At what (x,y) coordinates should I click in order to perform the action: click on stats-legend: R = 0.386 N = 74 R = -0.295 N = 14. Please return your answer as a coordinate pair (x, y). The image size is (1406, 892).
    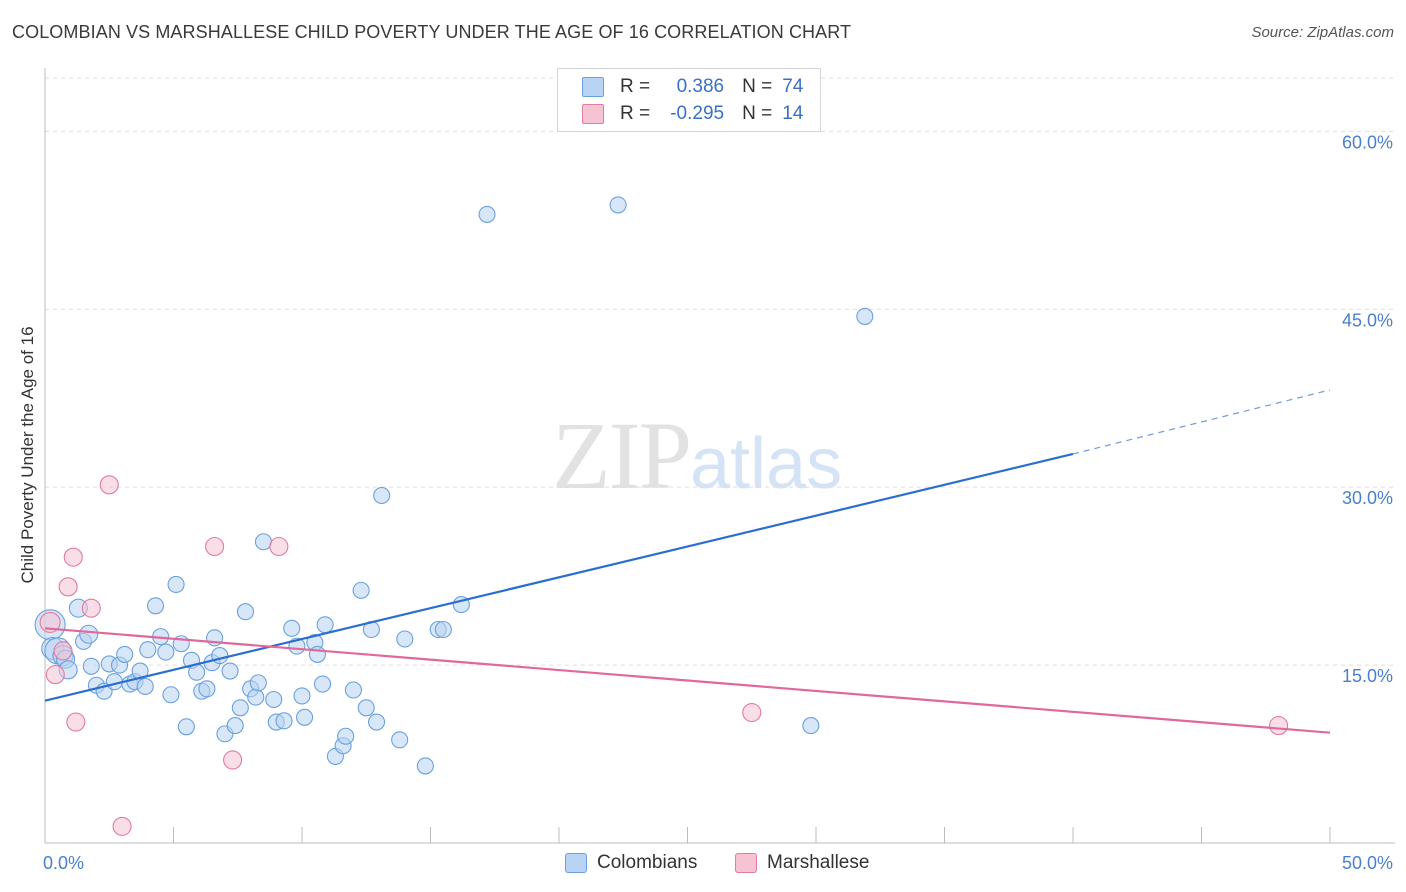
    Looking at the image, I should click on (689, 100).